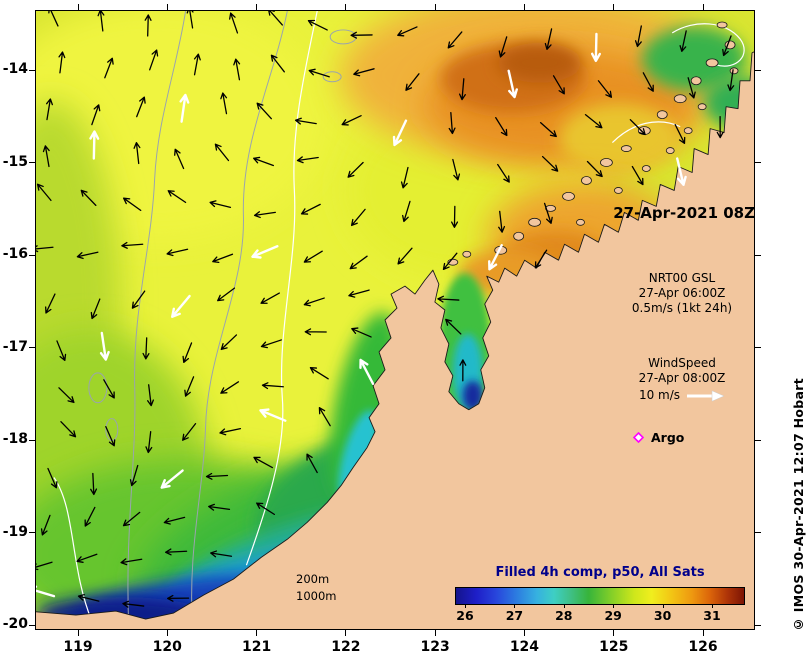  I want to click on depth-contour-label-200m: 200m, so click(313, 579).